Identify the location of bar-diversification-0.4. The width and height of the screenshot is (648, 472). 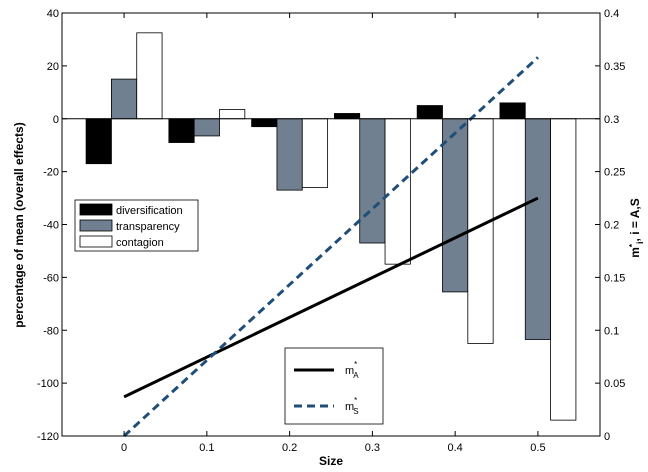
(429, 112).